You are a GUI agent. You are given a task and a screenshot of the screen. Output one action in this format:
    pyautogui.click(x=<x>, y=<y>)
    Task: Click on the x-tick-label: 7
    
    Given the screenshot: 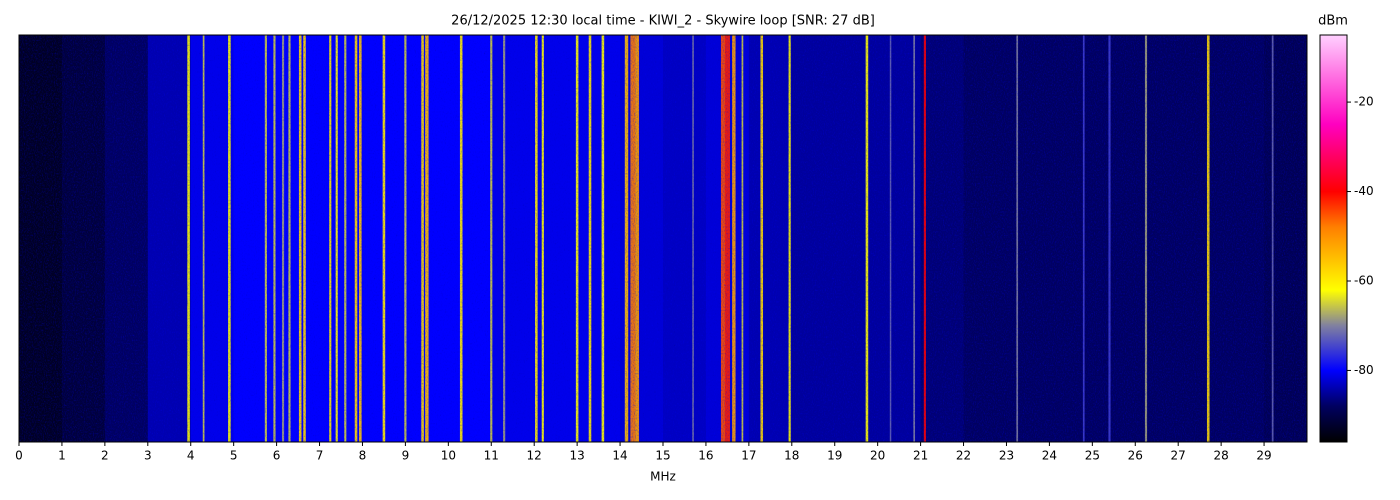 What is the action you would take?
    pyautogui.click(x=320, y=456)
    